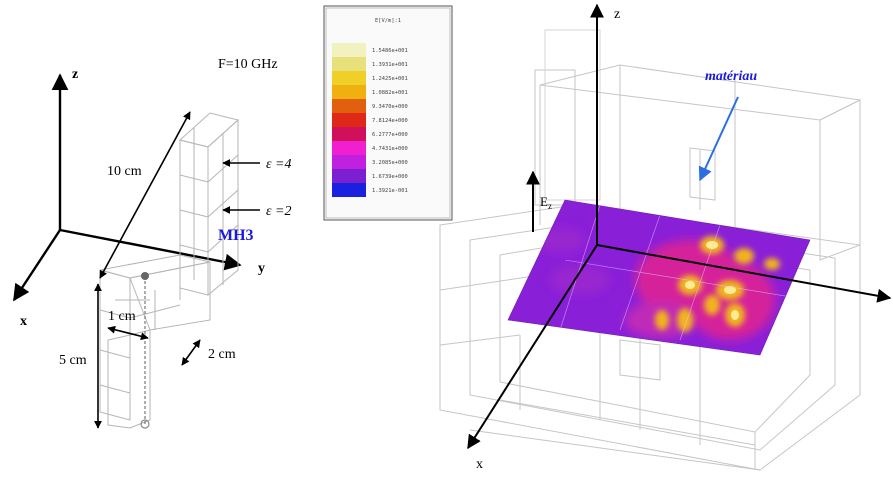 Image resolution: width=893 pixels, height=485 pixels. I want to click on antenna-wireframe, so click(169, 270).